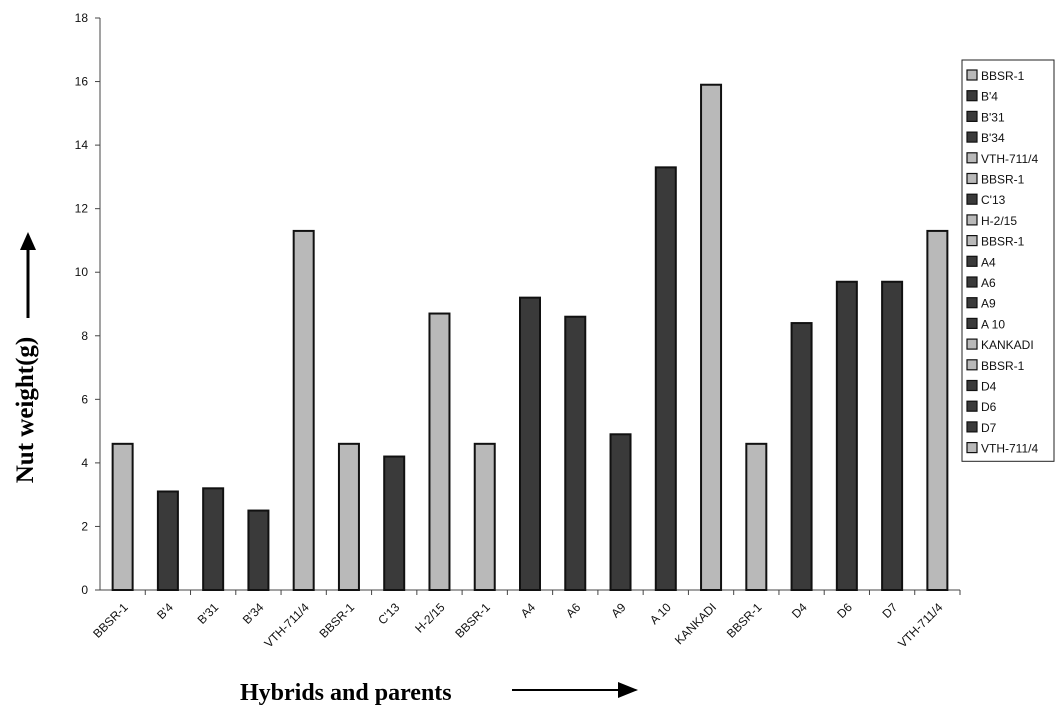 Image resolution: width=1059 pixels, height=712 pixels. I want to click on legend-label: A9, so click(988, 304).